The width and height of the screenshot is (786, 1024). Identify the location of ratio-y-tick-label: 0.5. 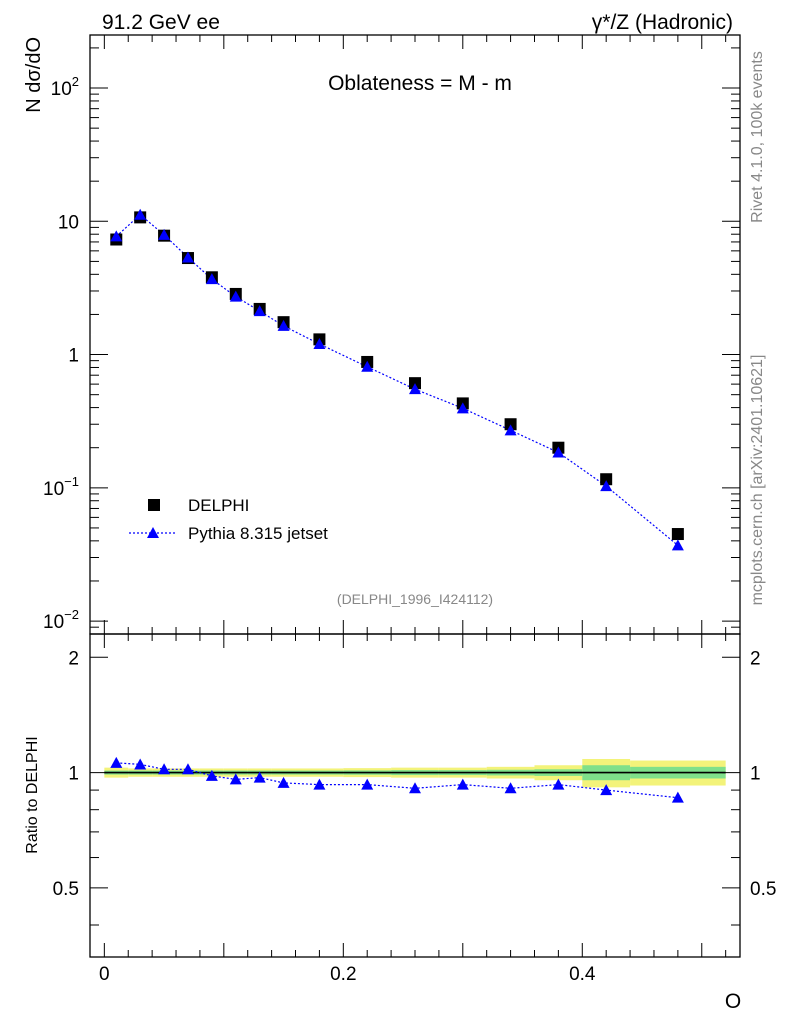
(66, 889).